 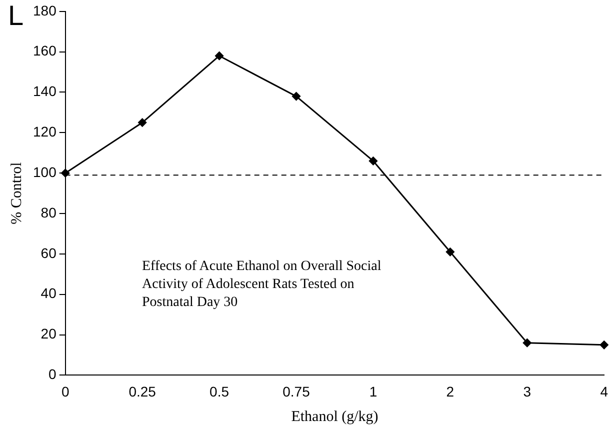 I want to click on y-tick-label: 160, so click(x=45, y=50).